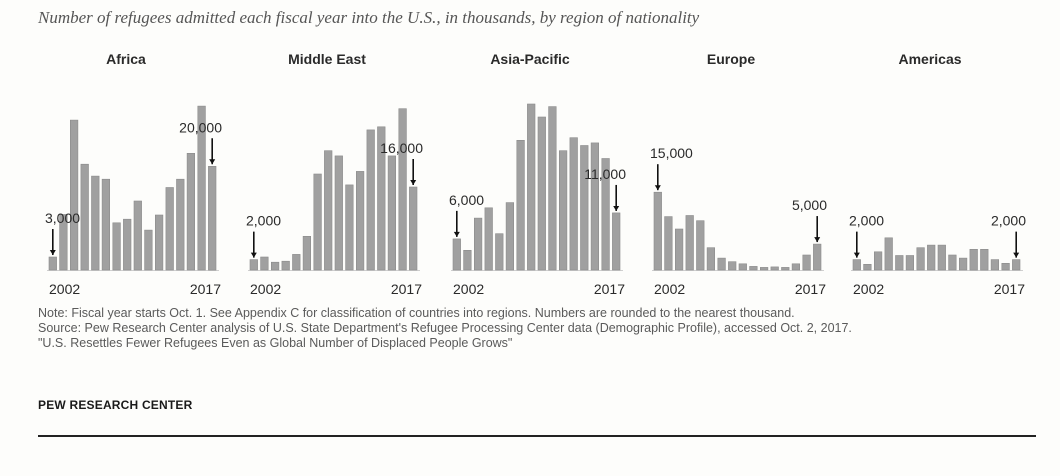 This screenshot has width=1060, height=476. What do you see at coordinates (392, 213) in the screenshot?
I see `middle-east-bar-2015` at bounding box center [392, 213].